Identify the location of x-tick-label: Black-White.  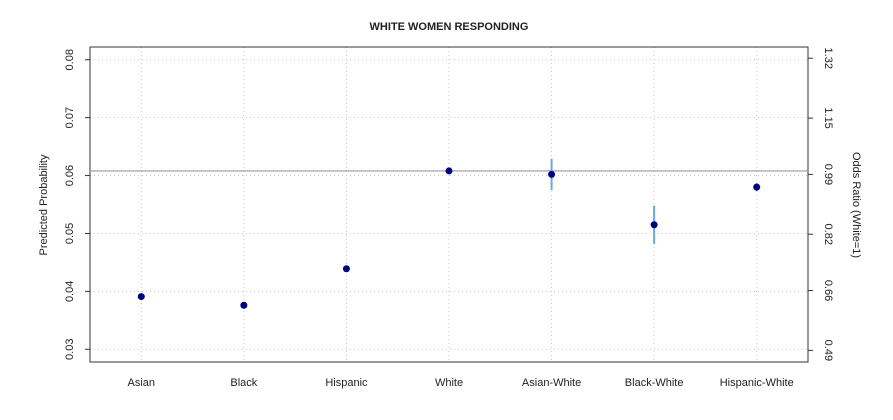
(654, 383).